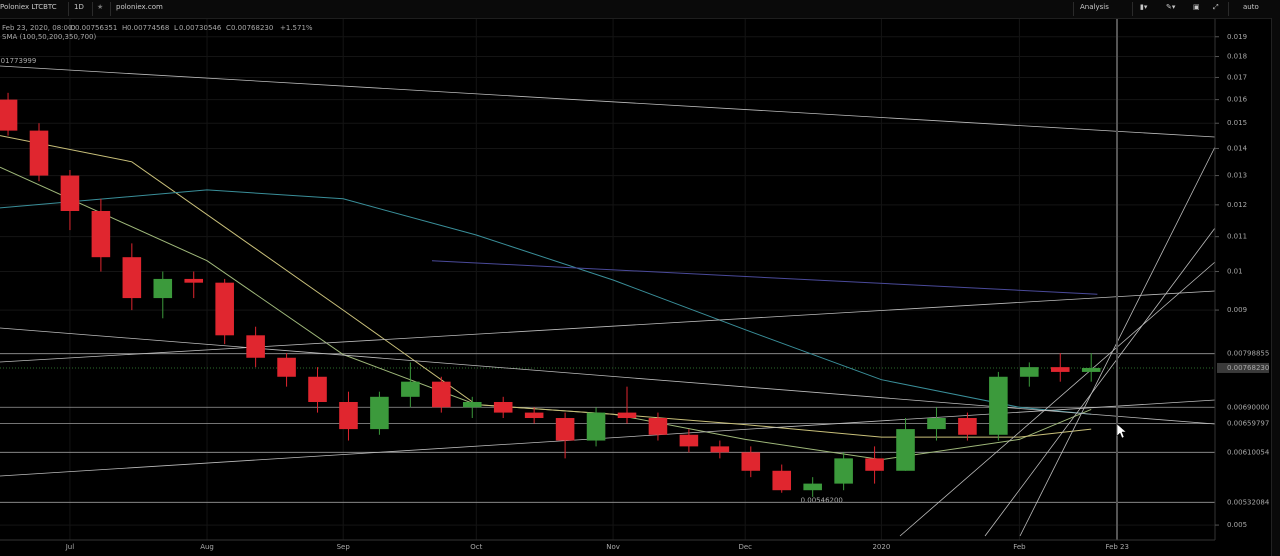 The width and height of the screenshot is (1280, 556). What do you see at coordinates (148, 28) in the screenshot?
I see `ohlc-value: 0.00774568` at bounding box center [148, 28].